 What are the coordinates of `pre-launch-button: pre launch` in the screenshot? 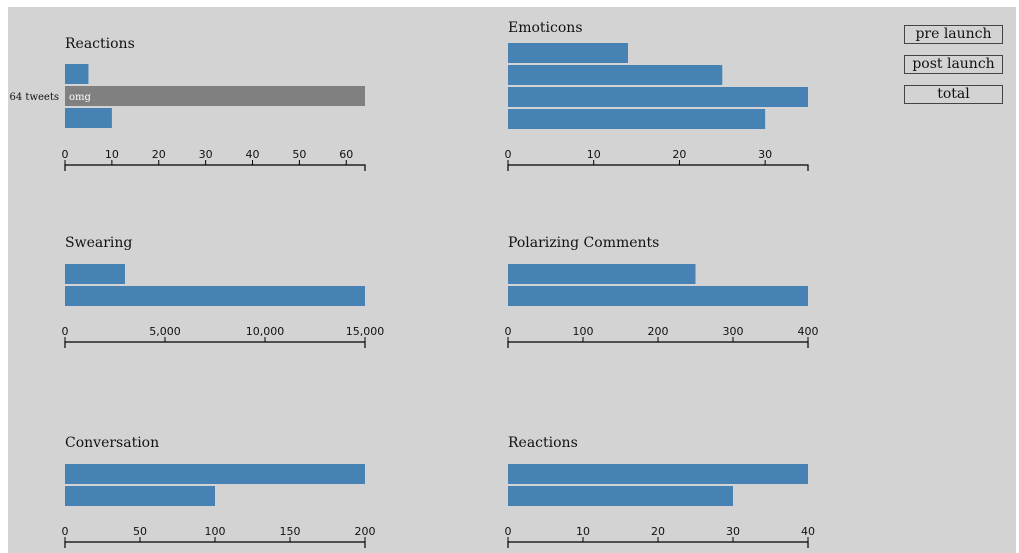 It's located at (953, 34).